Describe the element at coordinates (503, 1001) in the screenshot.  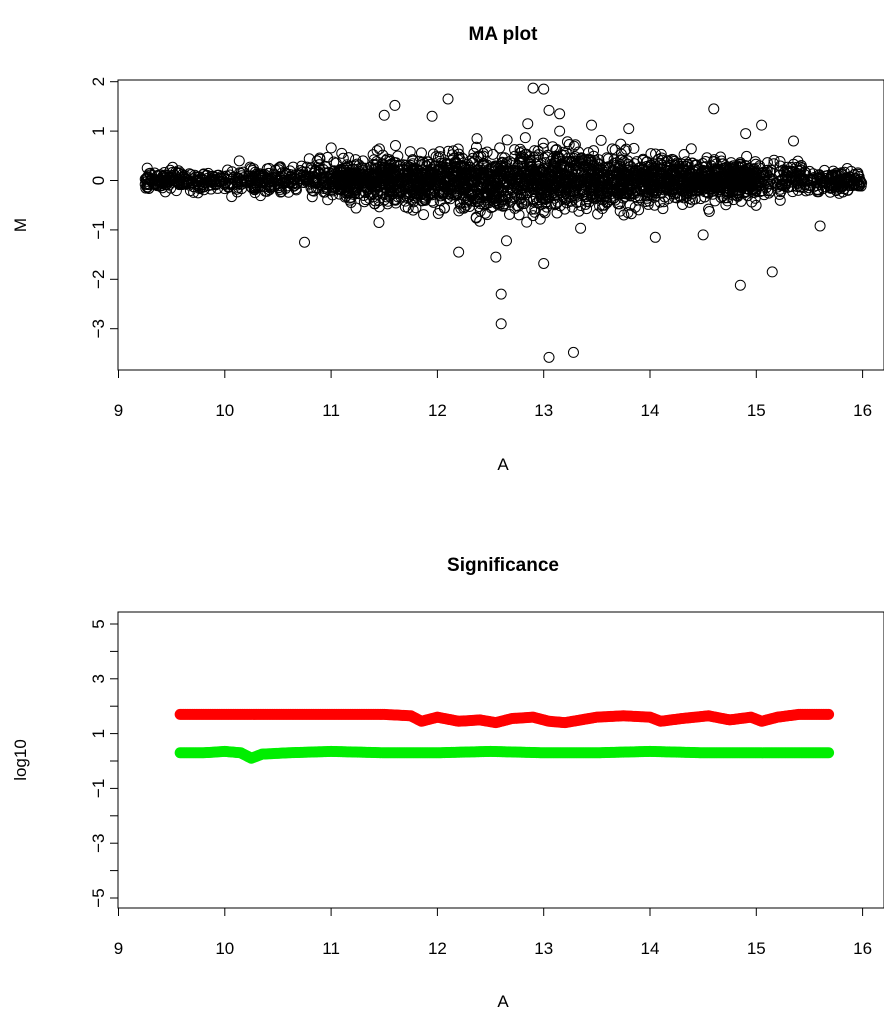
I see `significance-x-label: A` at that location.